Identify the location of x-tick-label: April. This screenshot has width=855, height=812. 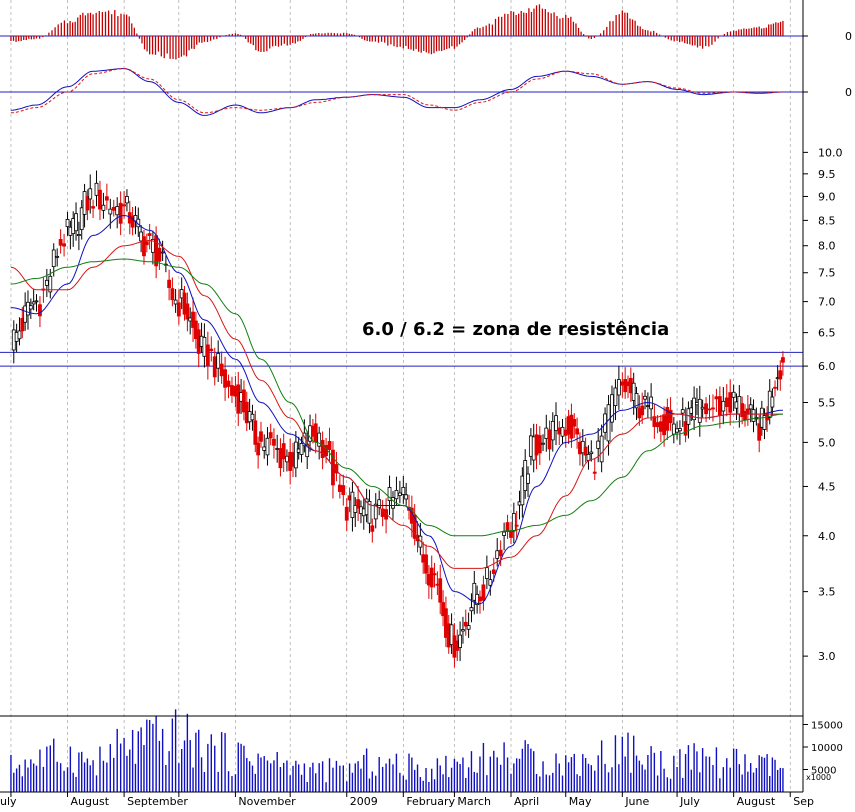
(526, 801).